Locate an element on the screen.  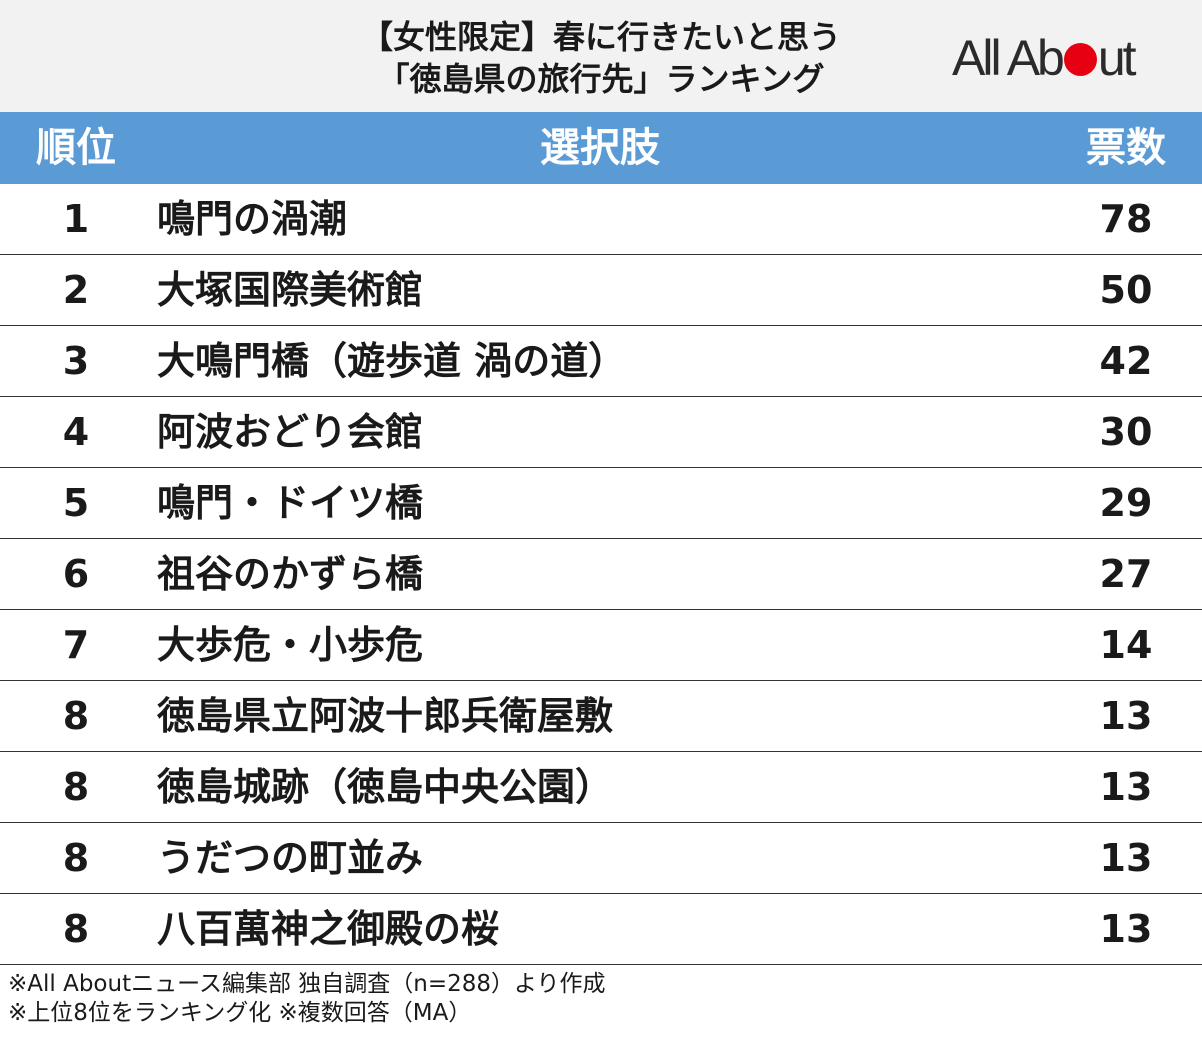
table-row: 8 徳島県立阿波十郎兵衛屋敷 13 is located at coordinates (601, 716).